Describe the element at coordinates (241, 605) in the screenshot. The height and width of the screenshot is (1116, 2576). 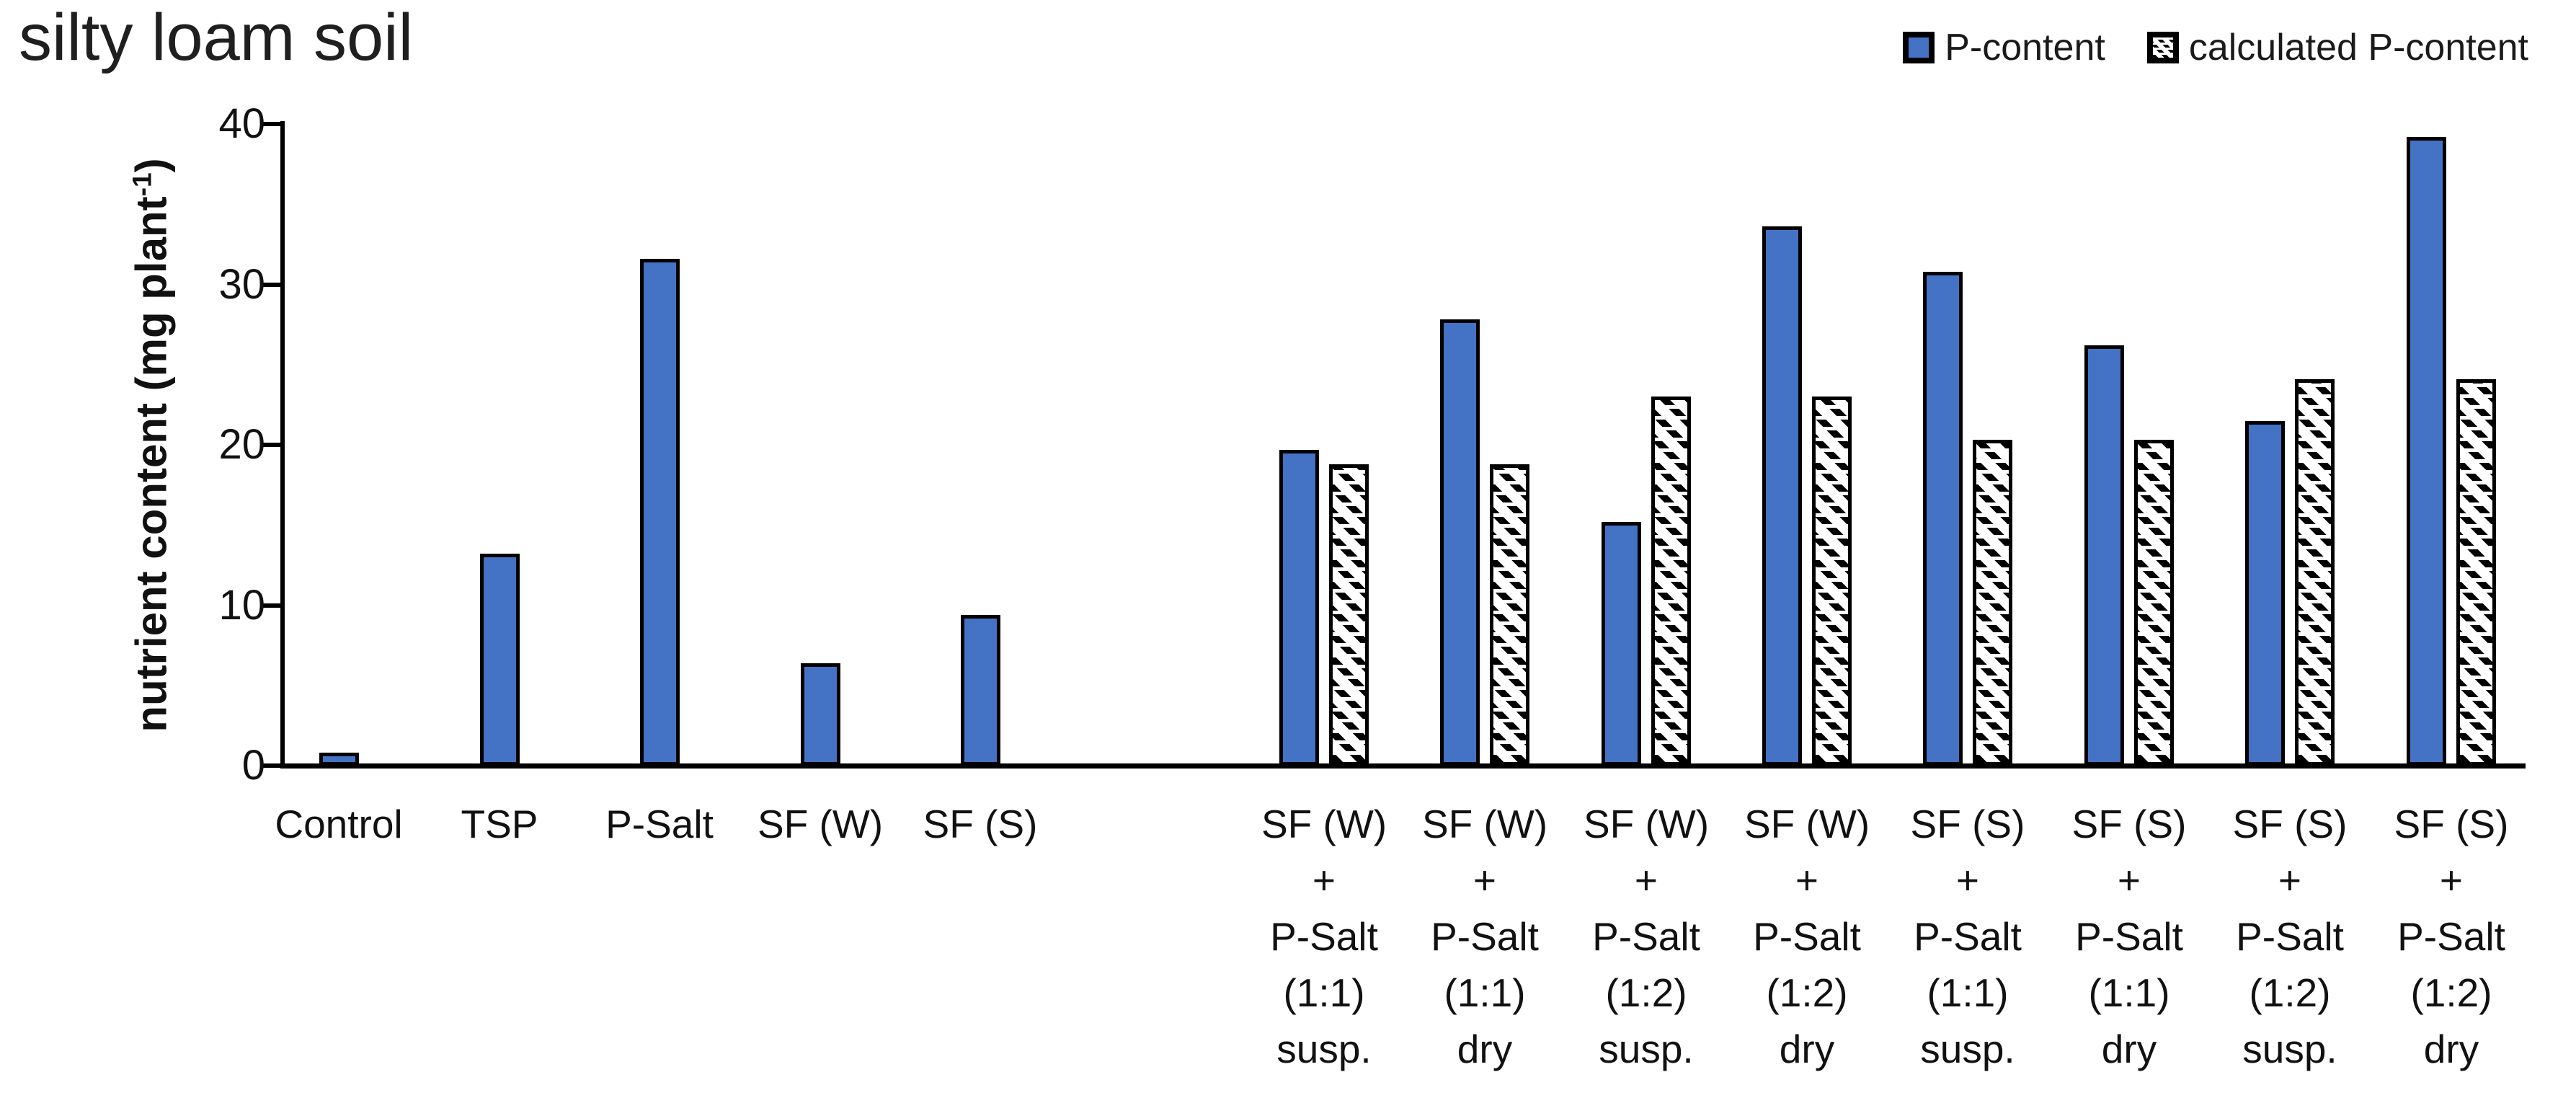
I see `y-axis-tick-label: 10` at that location.